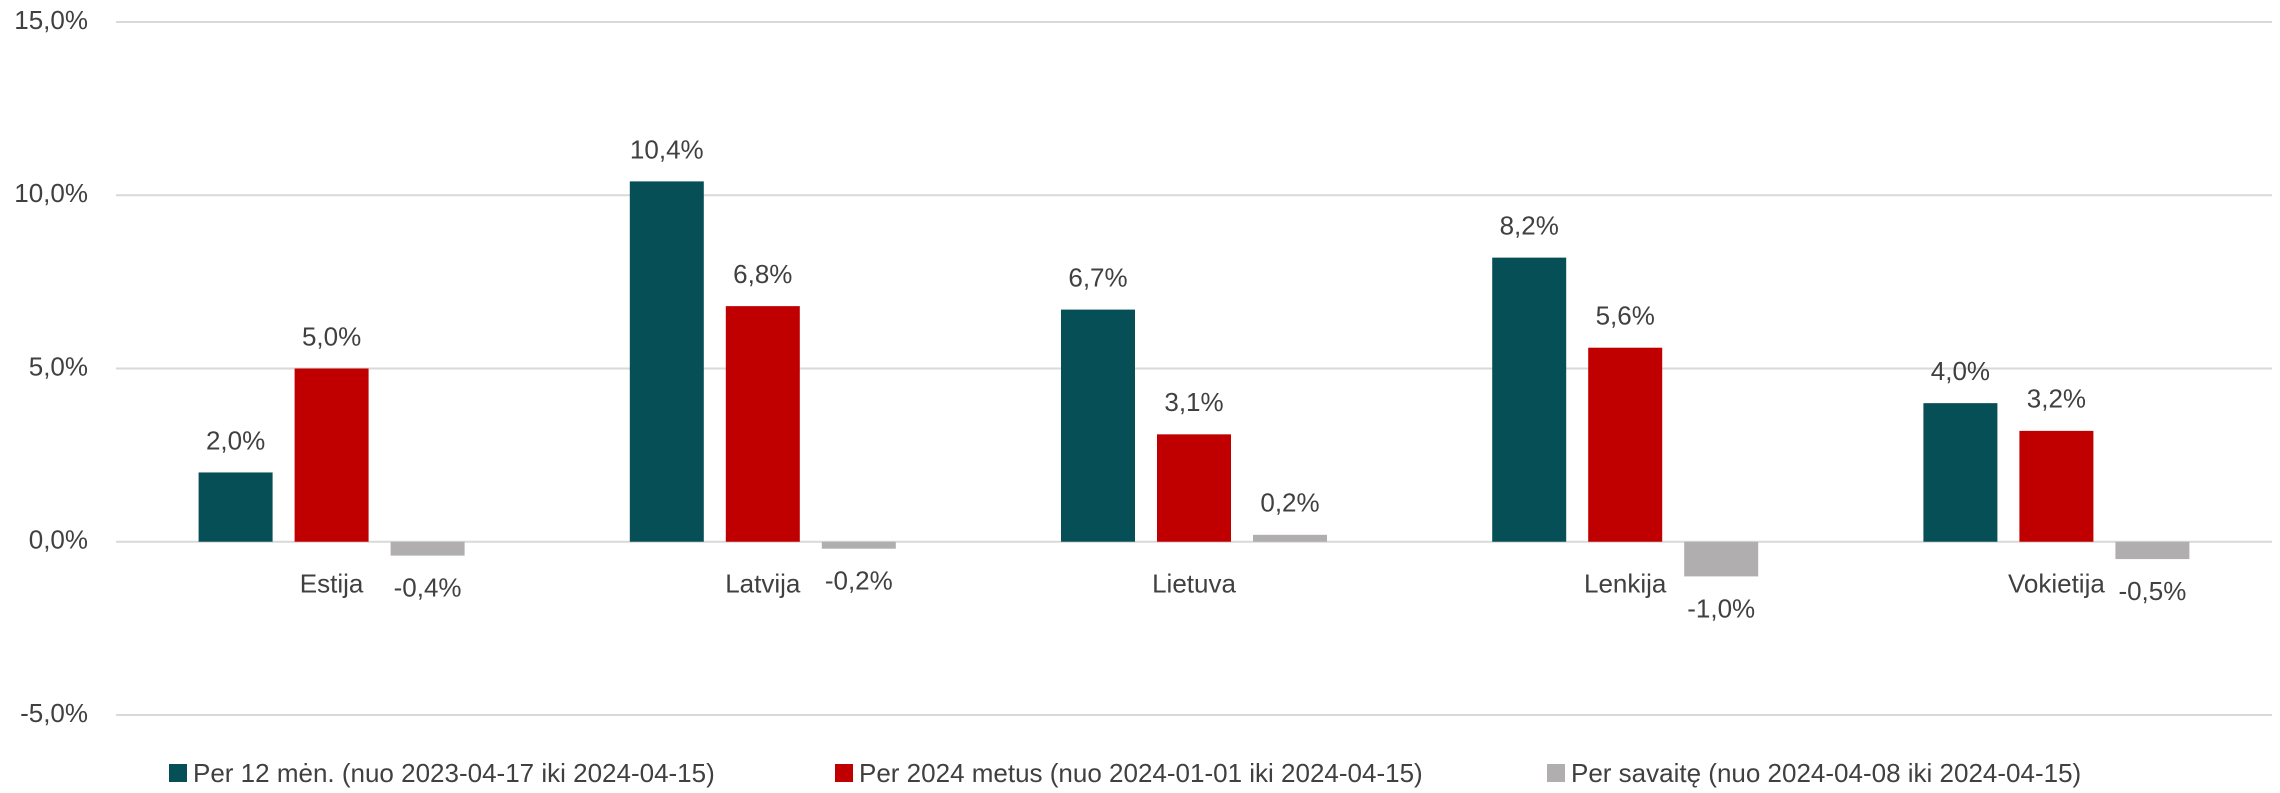 The image size is (2280, 793). What do you see at coordinates (331, 336) in the screenshot?
I see `value-label: 5,0%` at bounding box center [331, 336].